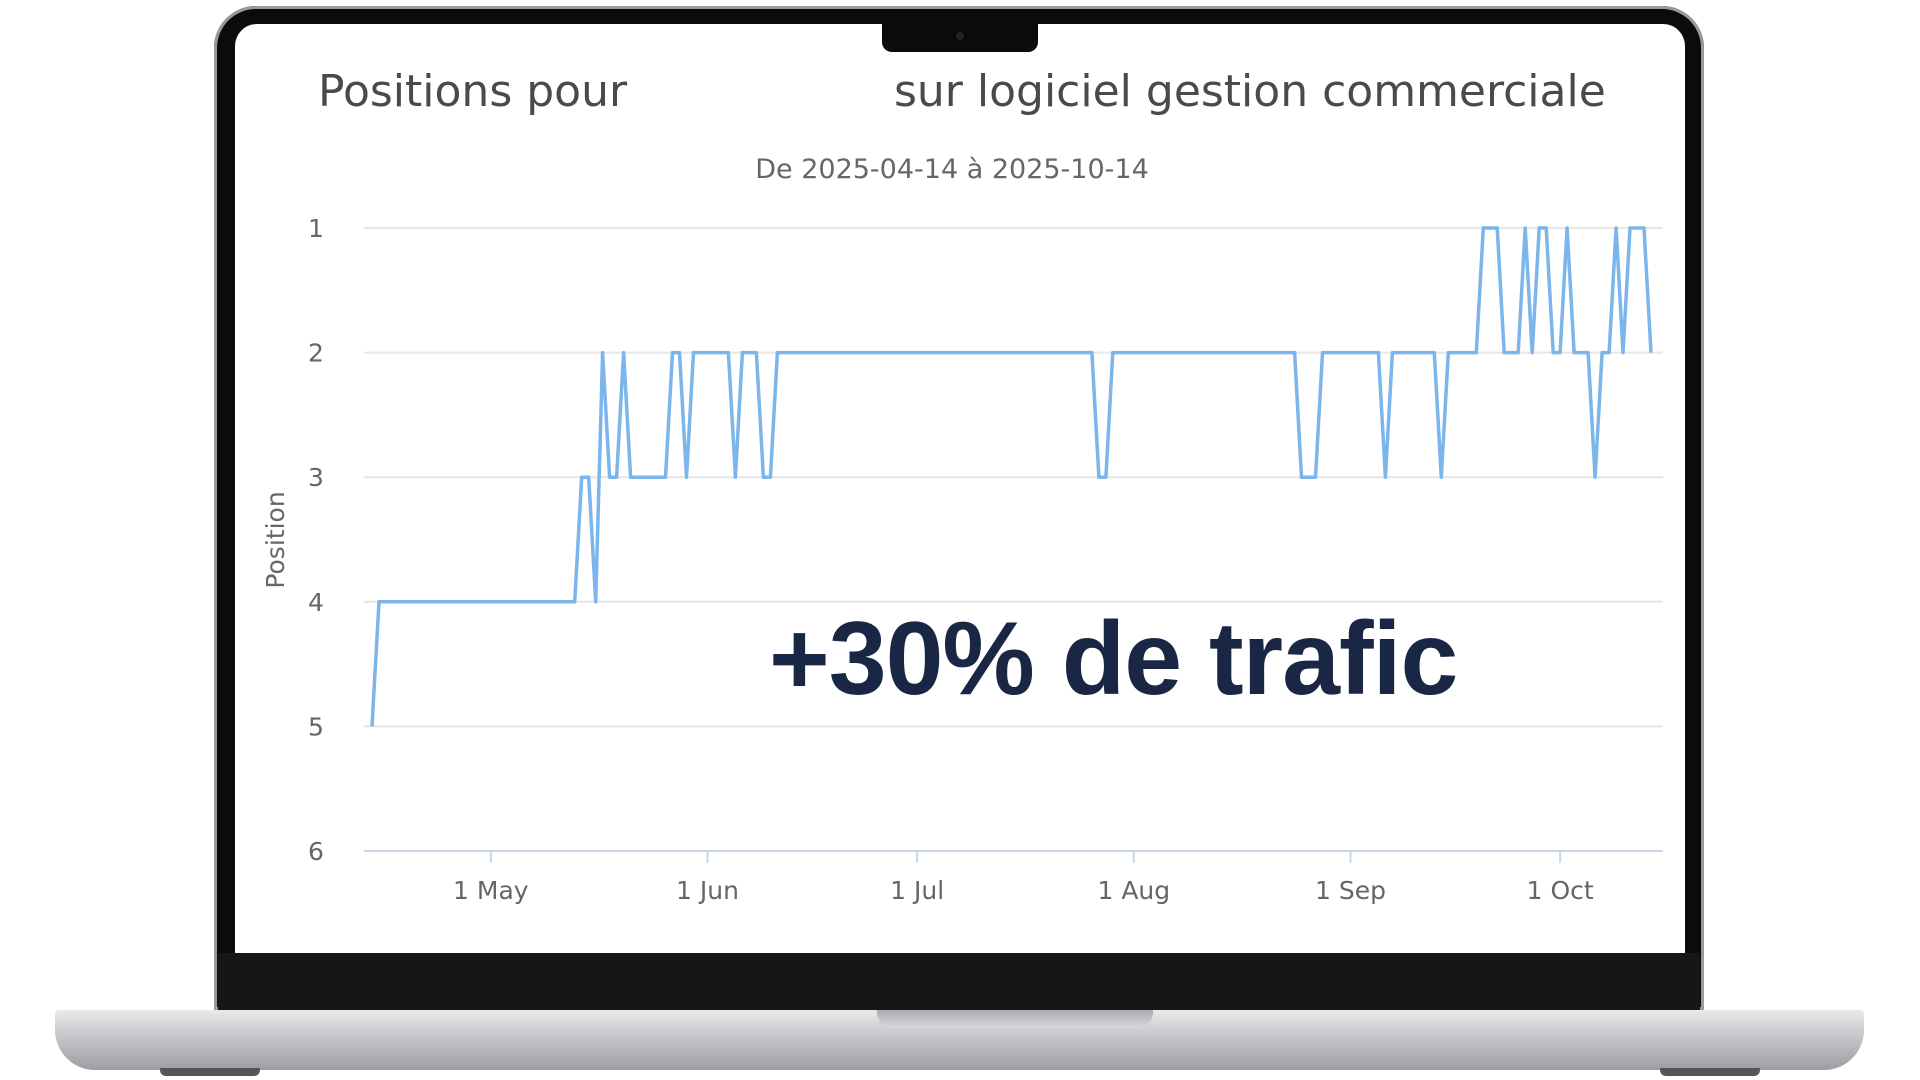 Image resolution: width=1920 pixels, height=1080 pixels. I want to click on y-tick-label: 3, so click(316, 477).